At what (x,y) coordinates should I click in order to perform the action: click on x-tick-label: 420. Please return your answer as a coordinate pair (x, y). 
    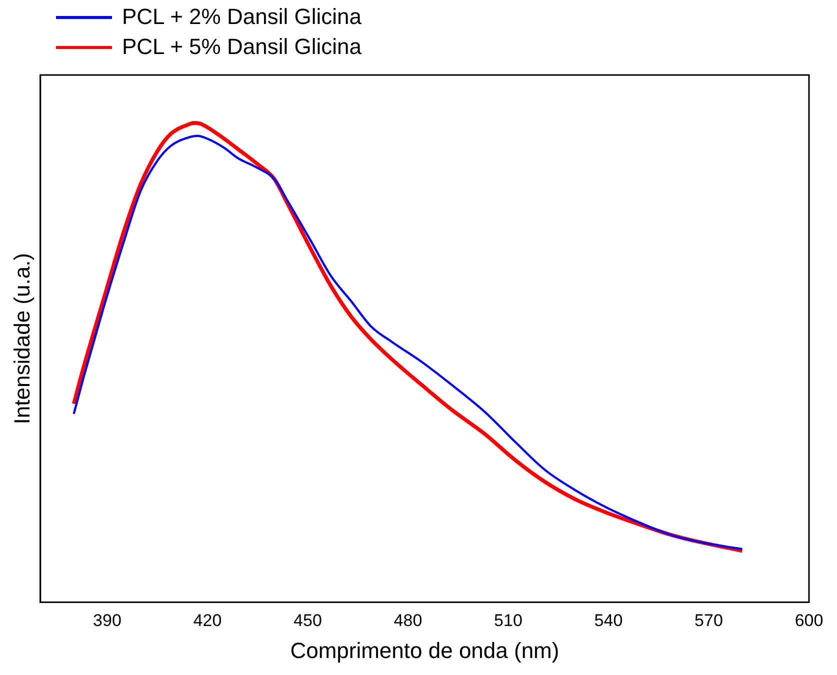
    Looking at the image, I should click on (207, 620).